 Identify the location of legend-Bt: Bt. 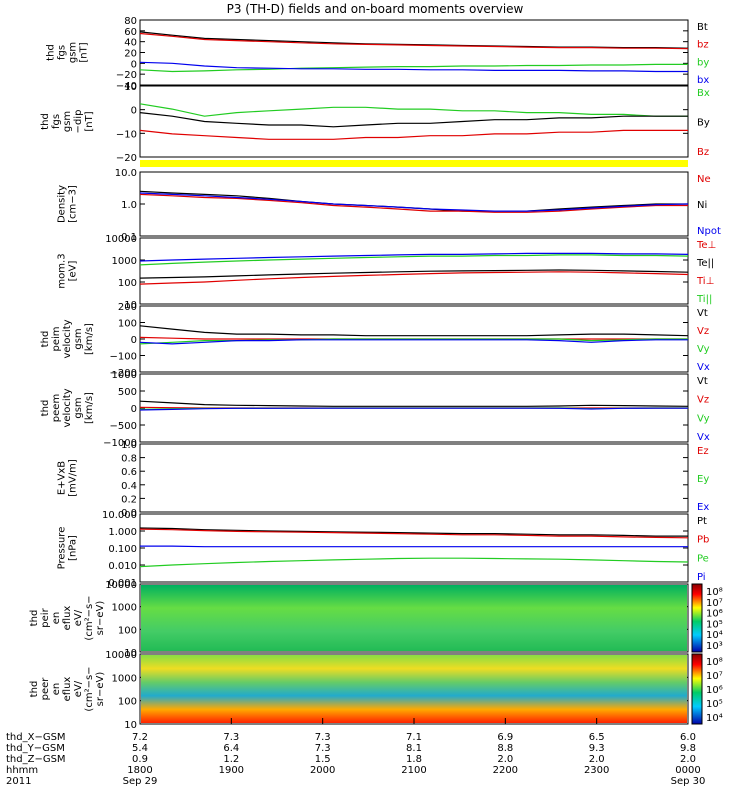
(702, 27).